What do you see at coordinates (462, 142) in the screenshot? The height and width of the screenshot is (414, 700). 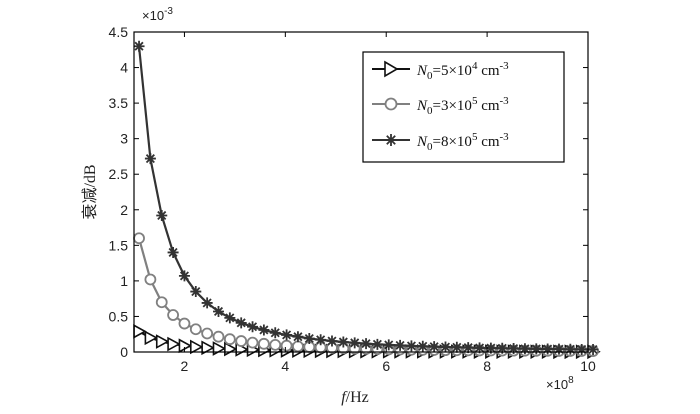 I see `svg-text: N0=8×105 cm-3` at bounding box center [462, 142].